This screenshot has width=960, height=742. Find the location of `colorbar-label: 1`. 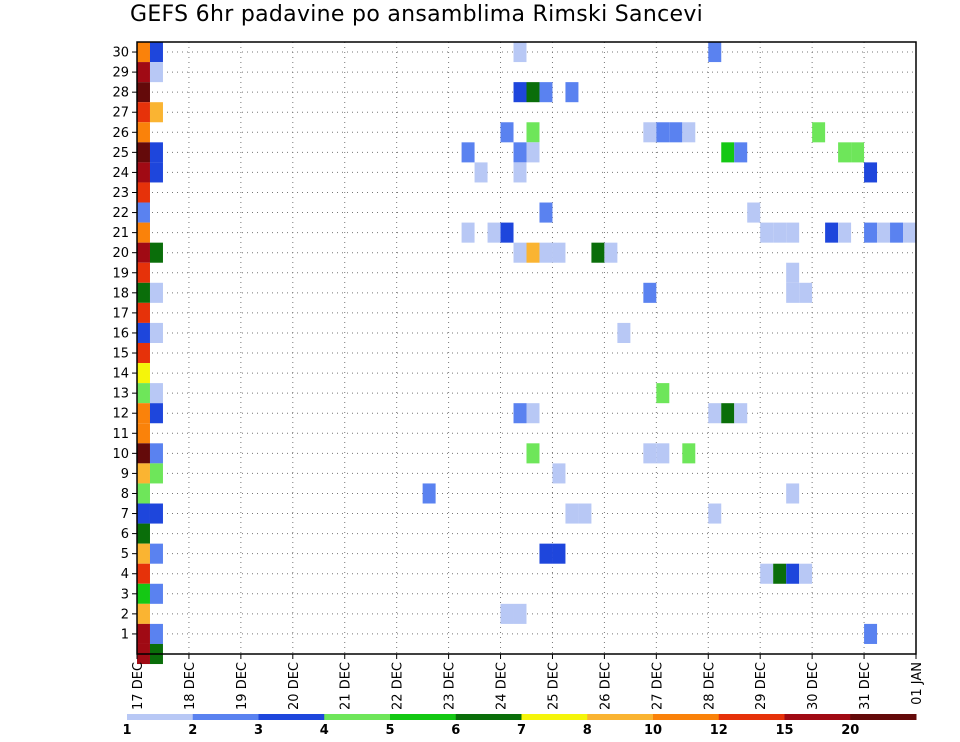

colorbar-label: 1 is located at coordinates (126, 730).